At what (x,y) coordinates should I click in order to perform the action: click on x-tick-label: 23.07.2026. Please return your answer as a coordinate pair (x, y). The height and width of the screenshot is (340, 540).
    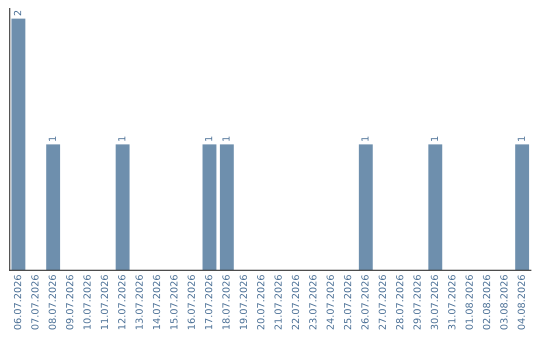
    Looking at the image, I should click on (313, 302).